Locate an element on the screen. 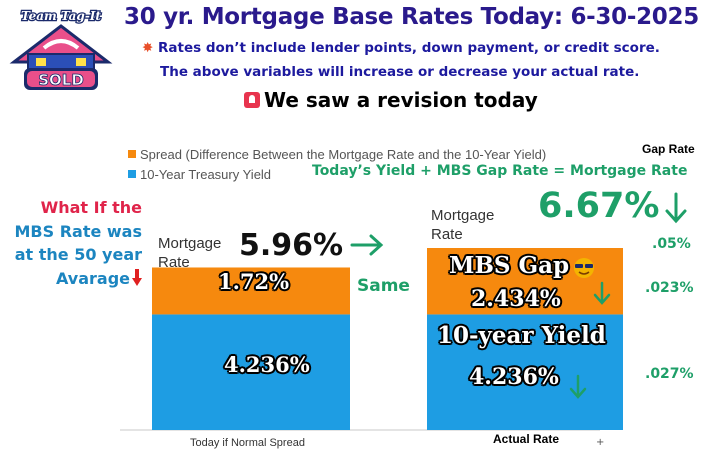 The width and height of the screenshot is (725, 451). bar-left-yield-segment is located at coordinates (251, 372).